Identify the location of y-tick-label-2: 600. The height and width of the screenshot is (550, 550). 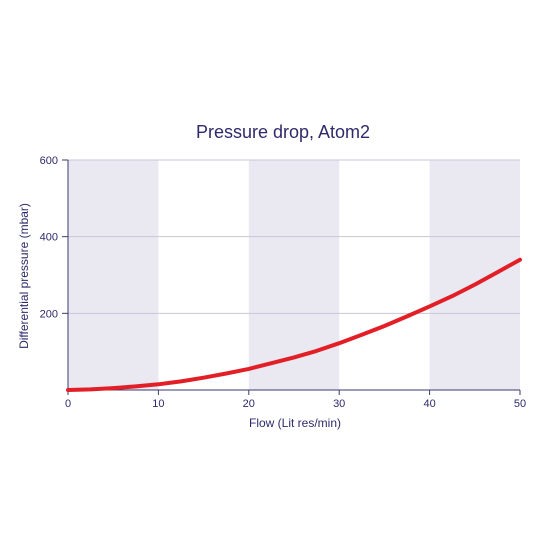
(49, 161).